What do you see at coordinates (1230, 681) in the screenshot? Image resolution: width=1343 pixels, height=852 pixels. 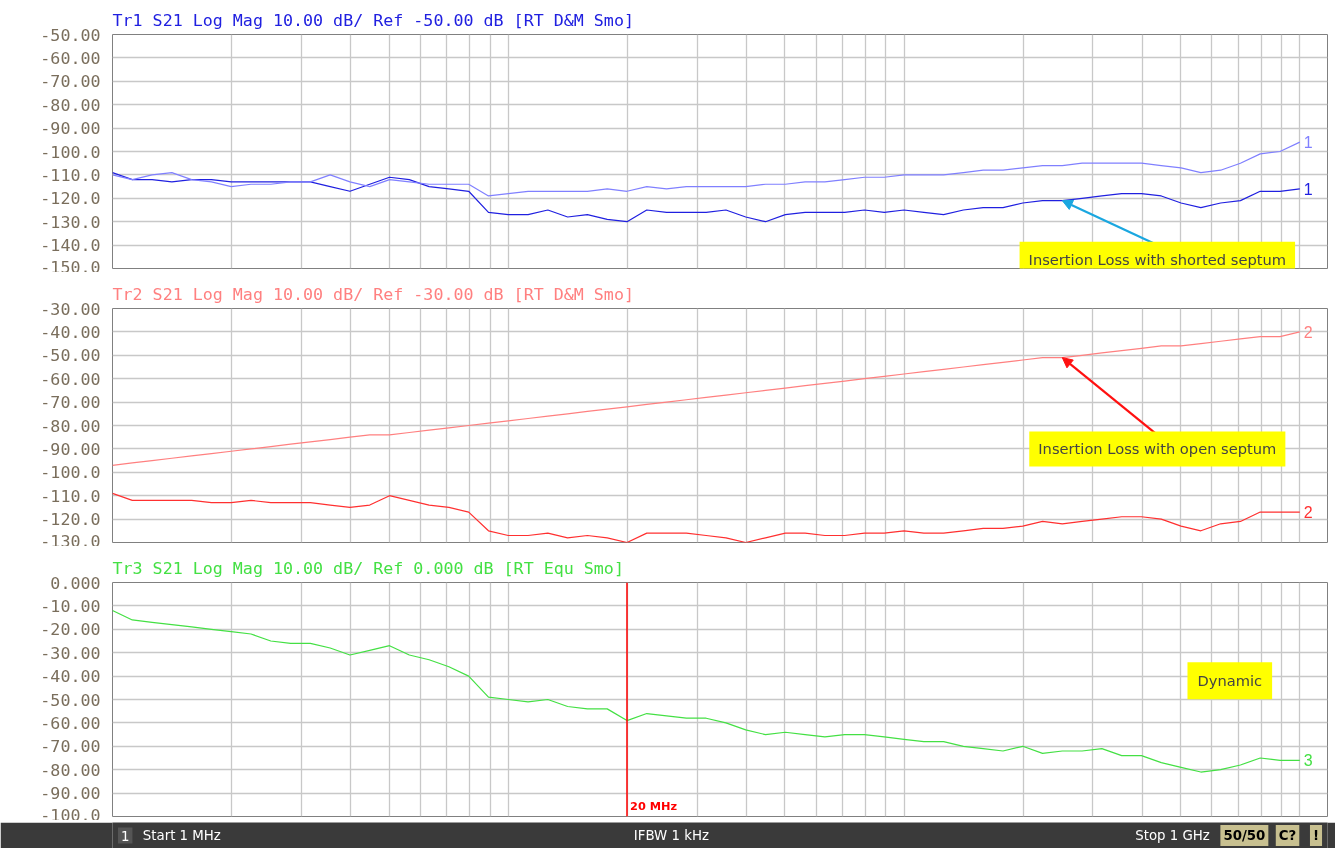 I see `annotation: Dynamic` at bounding box center [1230, 681].